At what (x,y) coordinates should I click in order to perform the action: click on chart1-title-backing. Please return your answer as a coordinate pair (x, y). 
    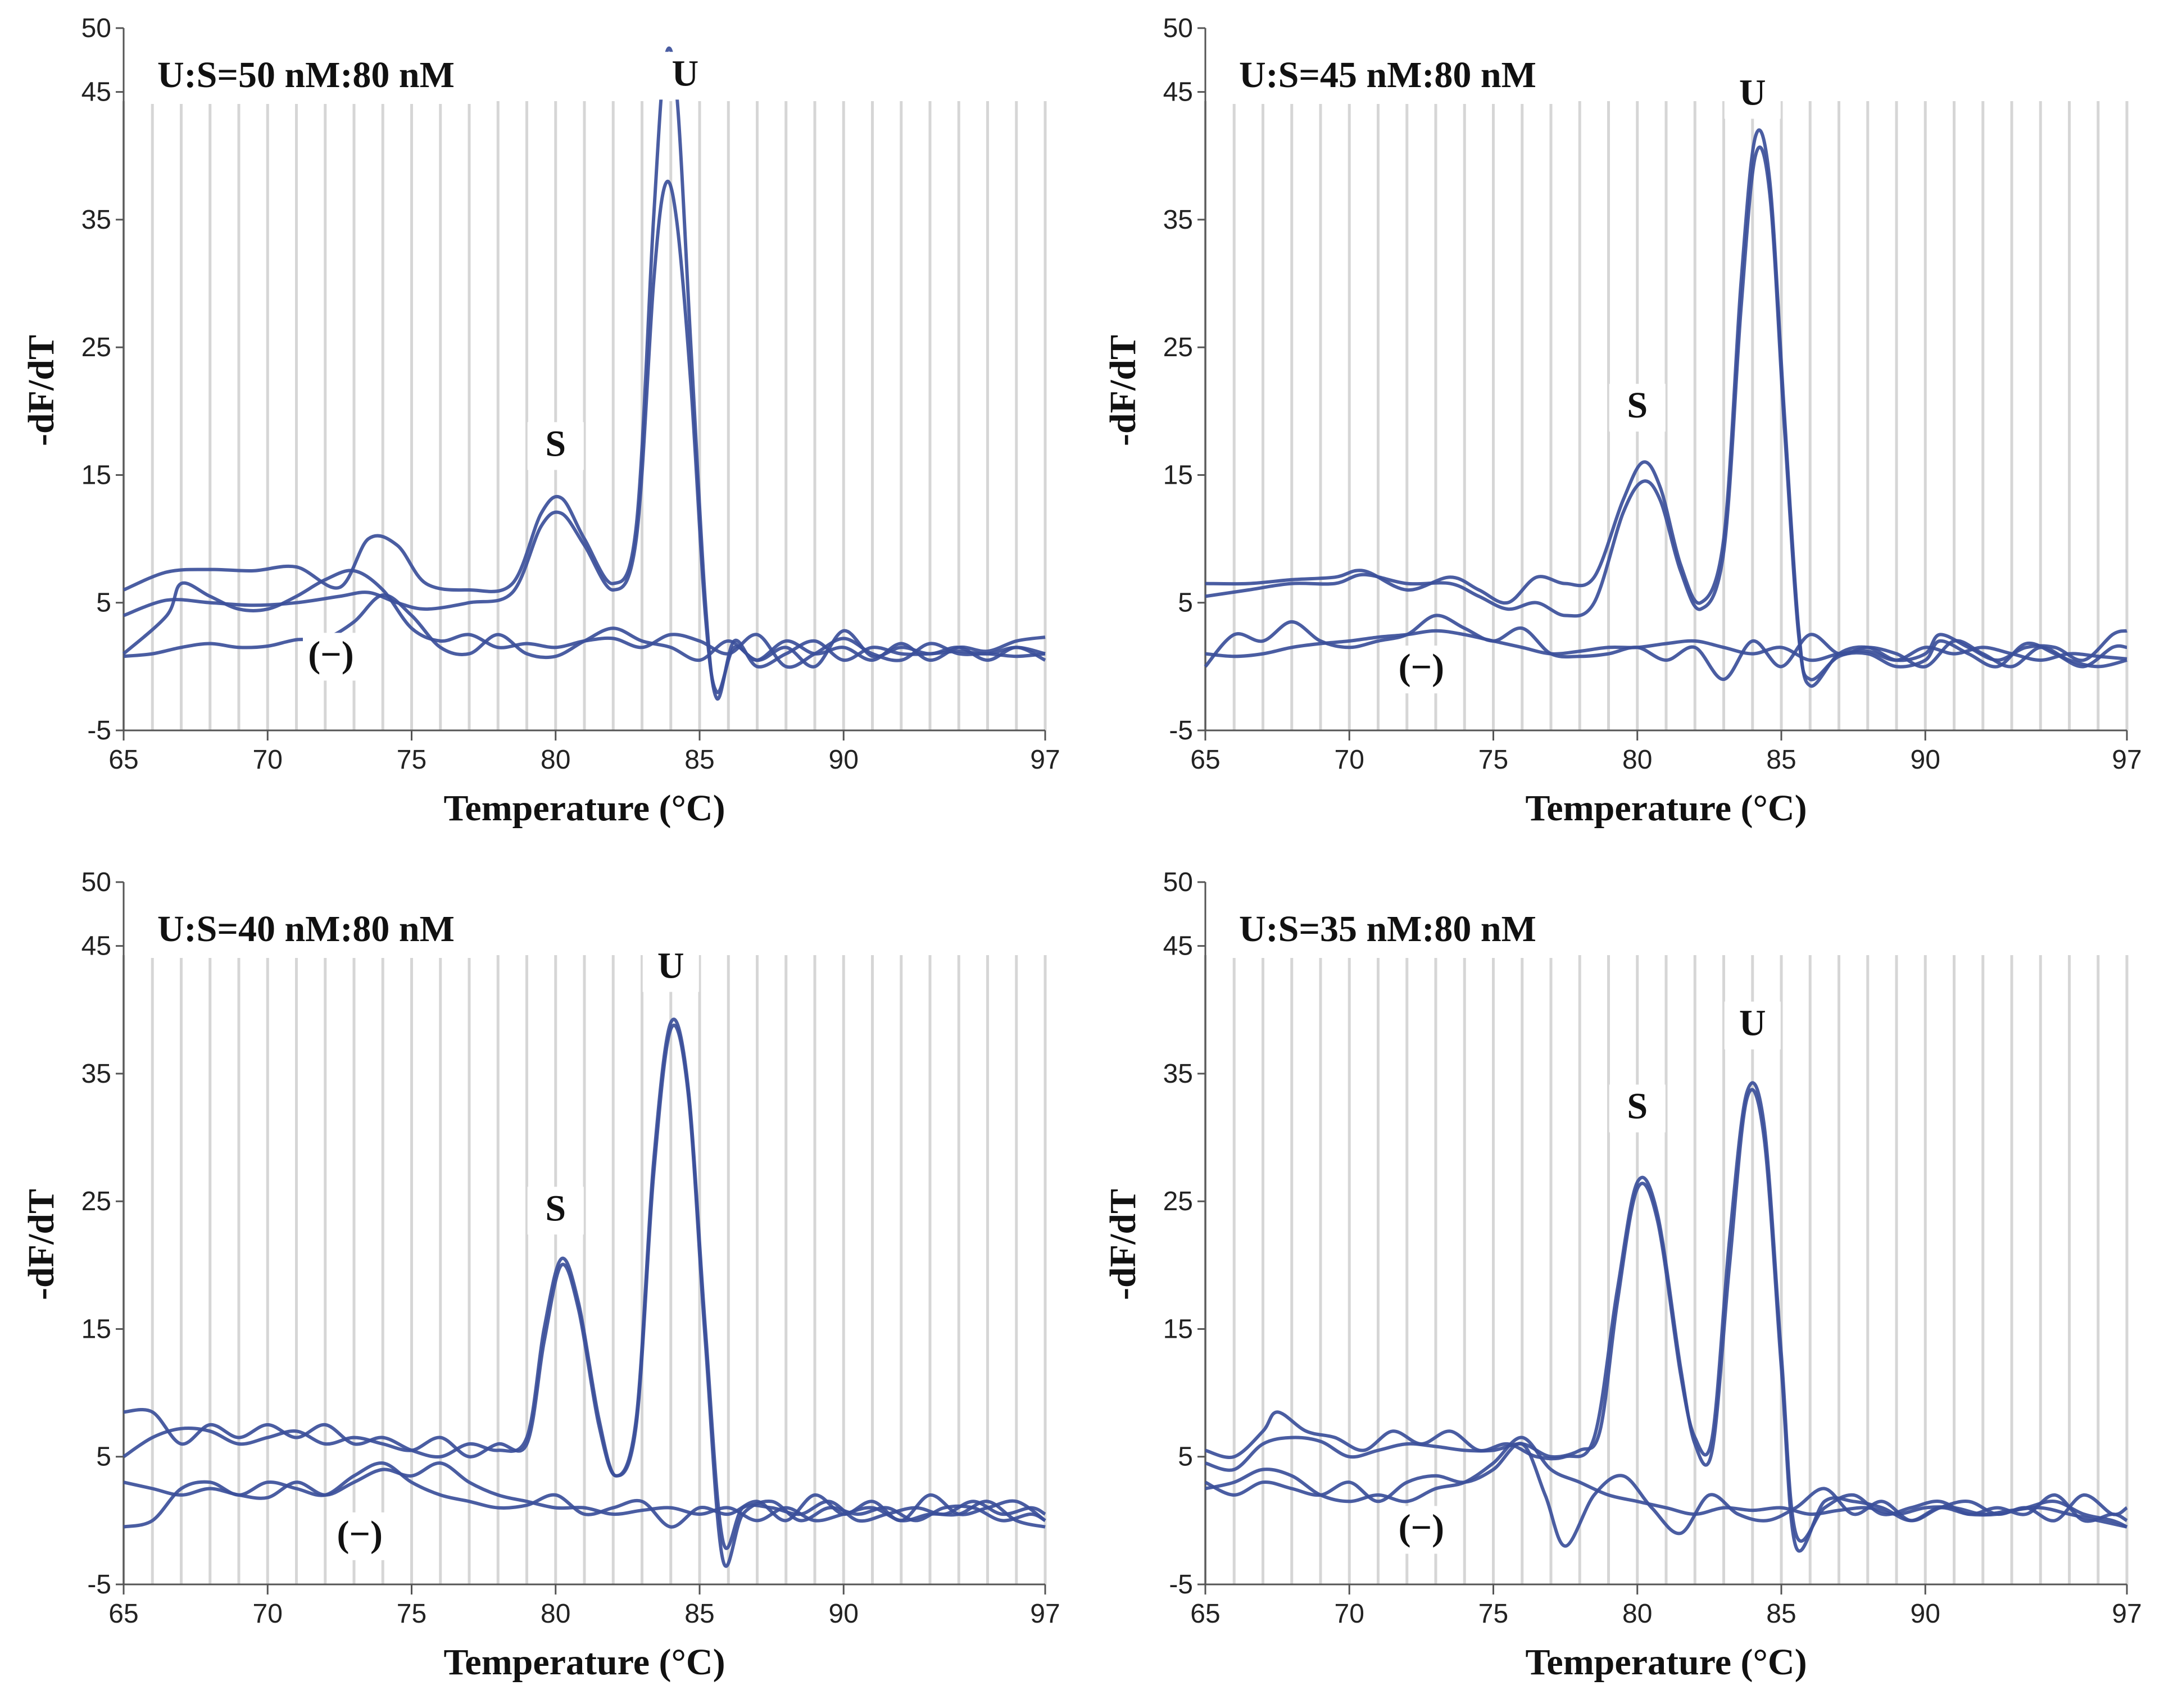
    Looking at the image, I should click on (315, 73).